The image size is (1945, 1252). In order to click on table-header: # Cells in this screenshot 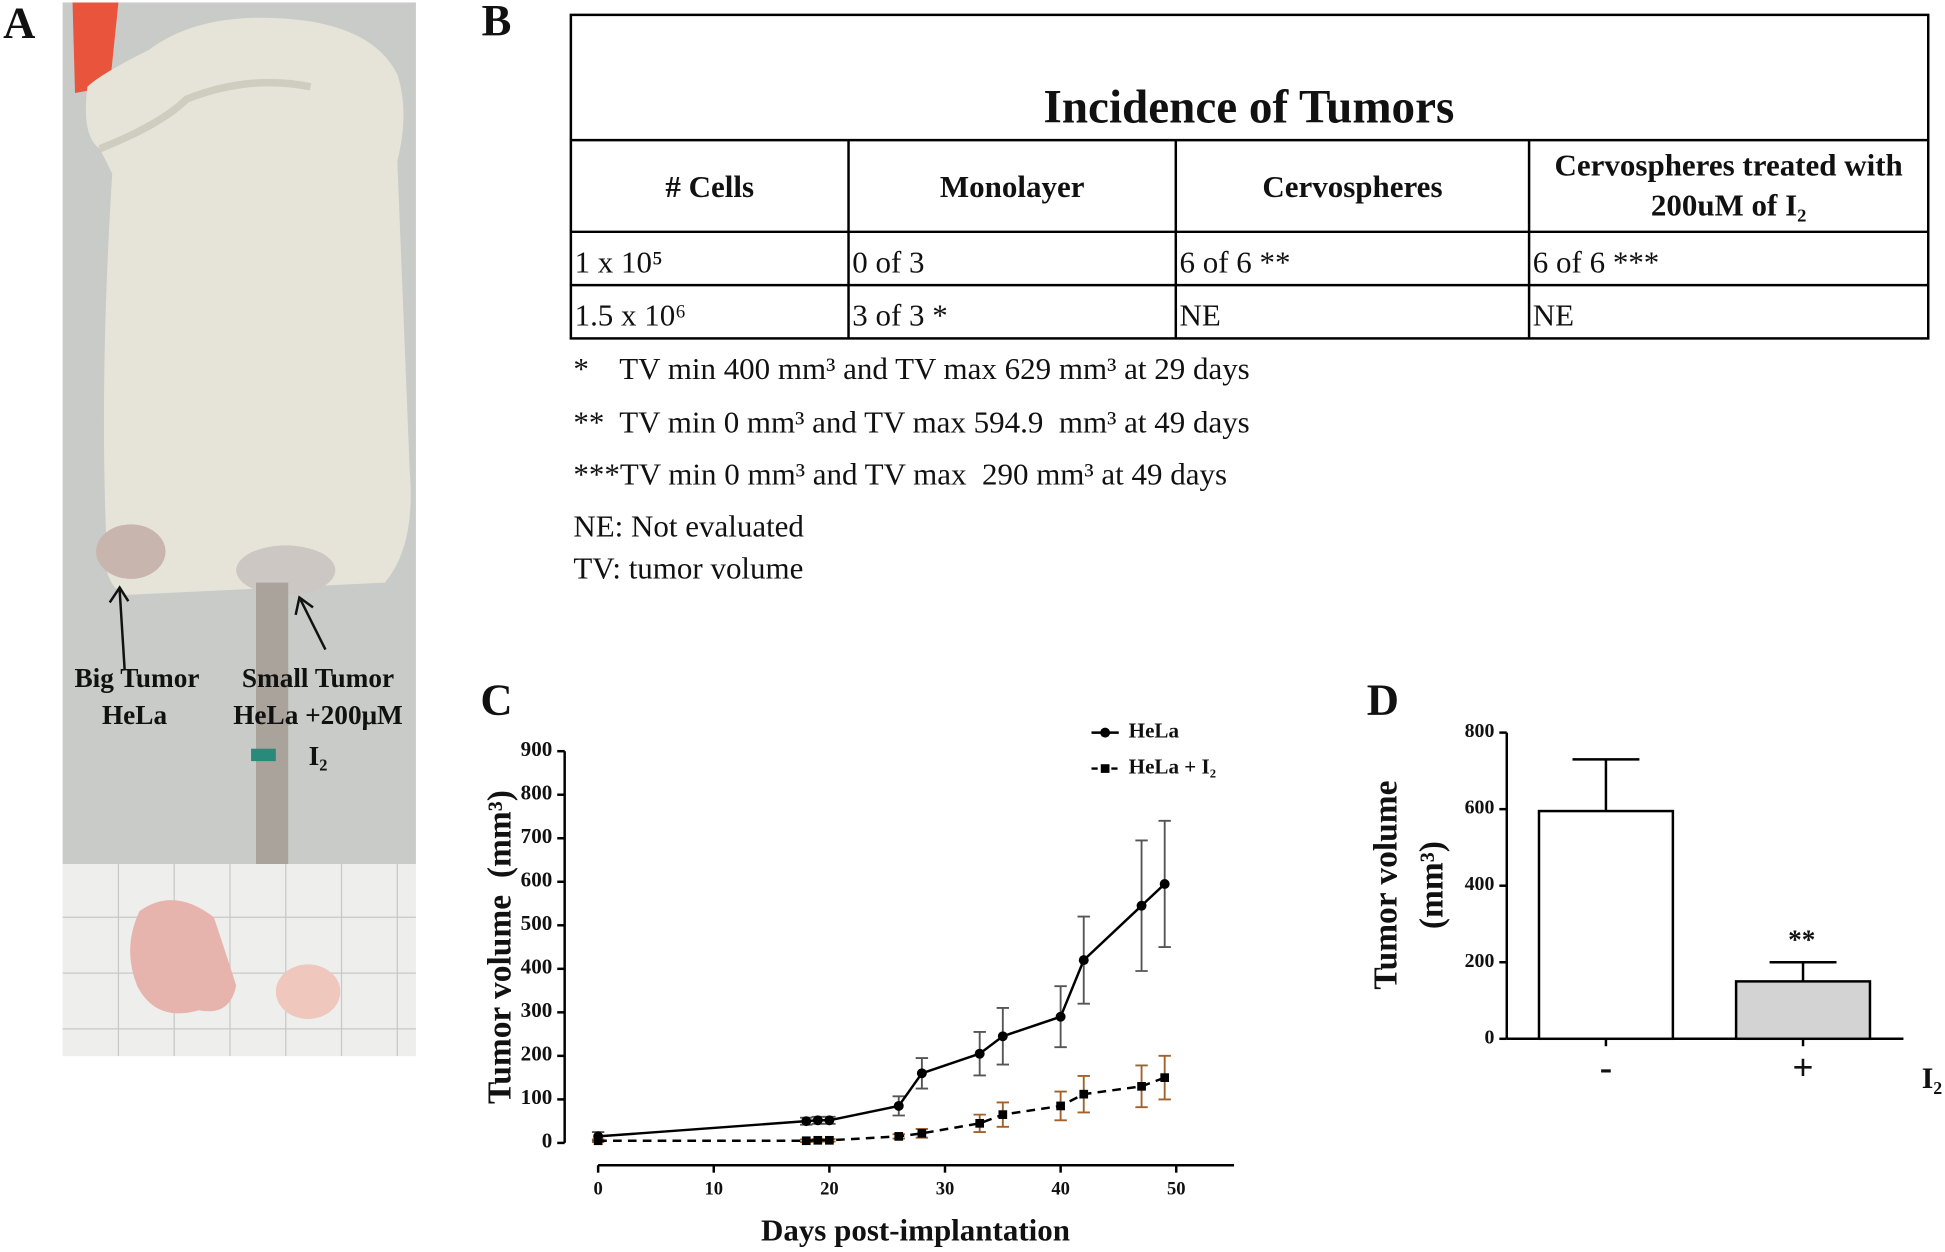, I will do `click(709, 186)`.